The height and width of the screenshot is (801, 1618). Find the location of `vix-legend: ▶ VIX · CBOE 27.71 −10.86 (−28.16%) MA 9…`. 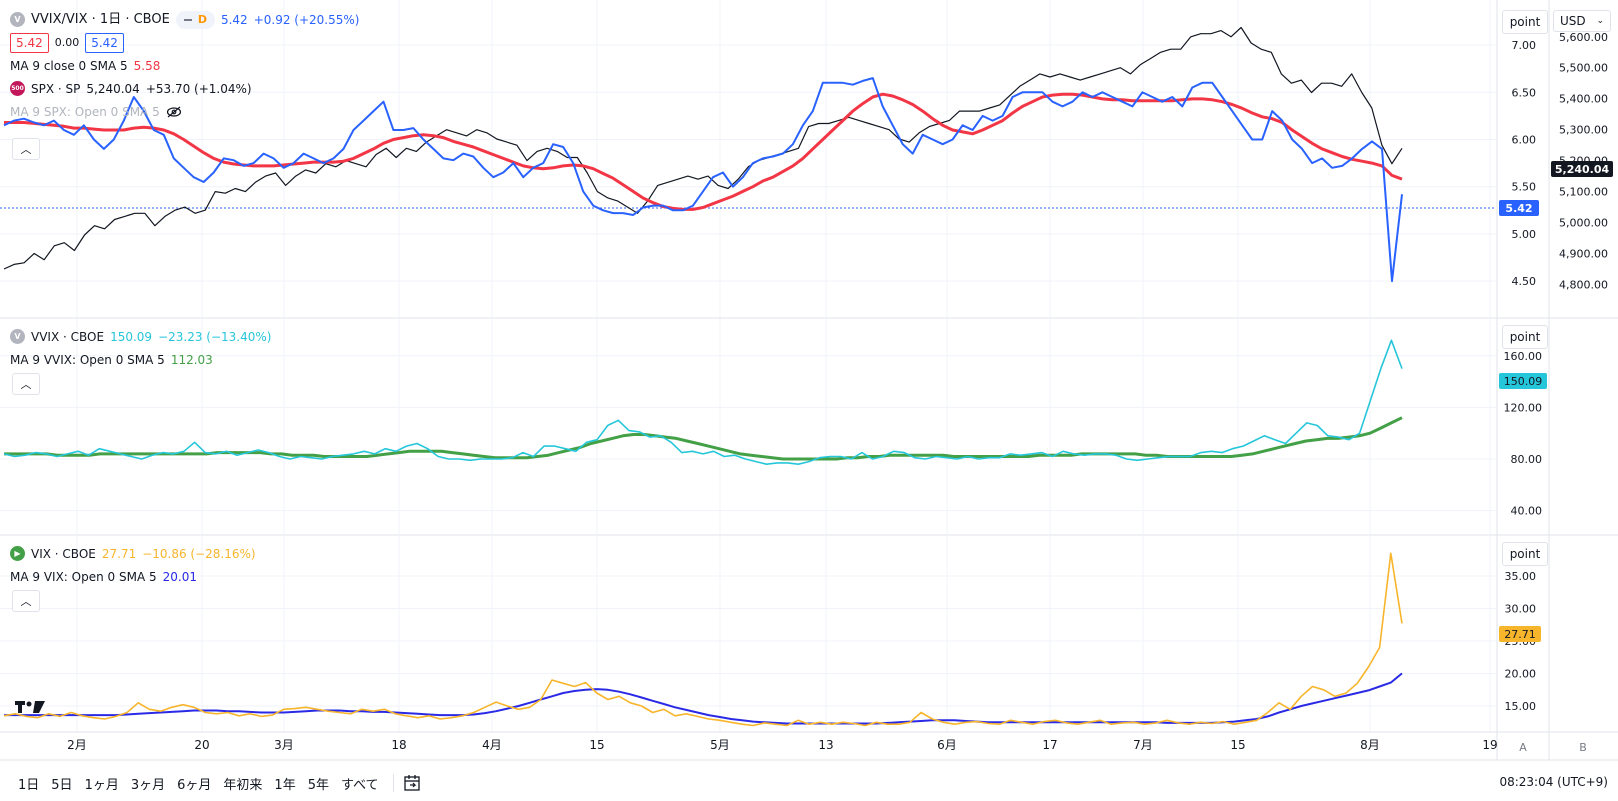

vix-legend: ▶ VIX · CBOE 27.71 −10.86 (−28.16%) MA 9… is located at coordinates (133, 565).